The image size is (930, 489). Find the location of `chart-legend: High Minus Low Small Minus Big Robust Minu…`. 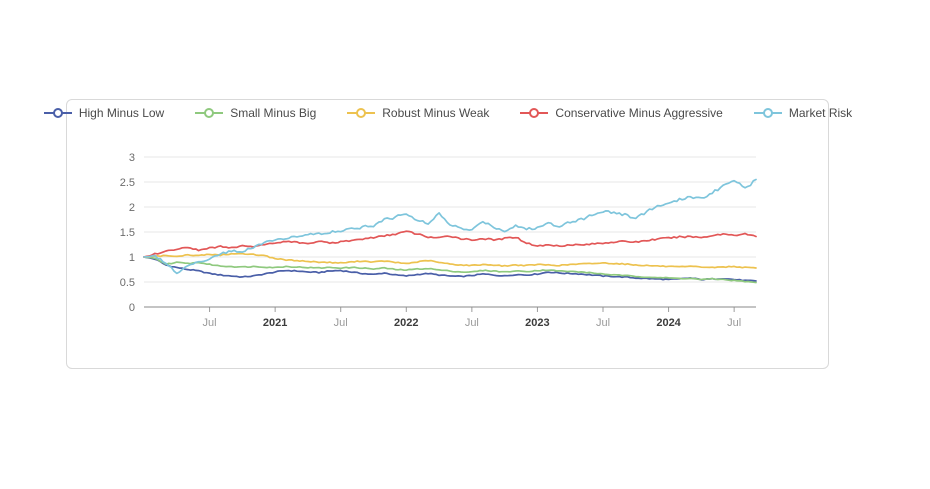

chart-legend: High Minus Low Small Minus Big Robust Minu… is located at coordinates (447, 113).